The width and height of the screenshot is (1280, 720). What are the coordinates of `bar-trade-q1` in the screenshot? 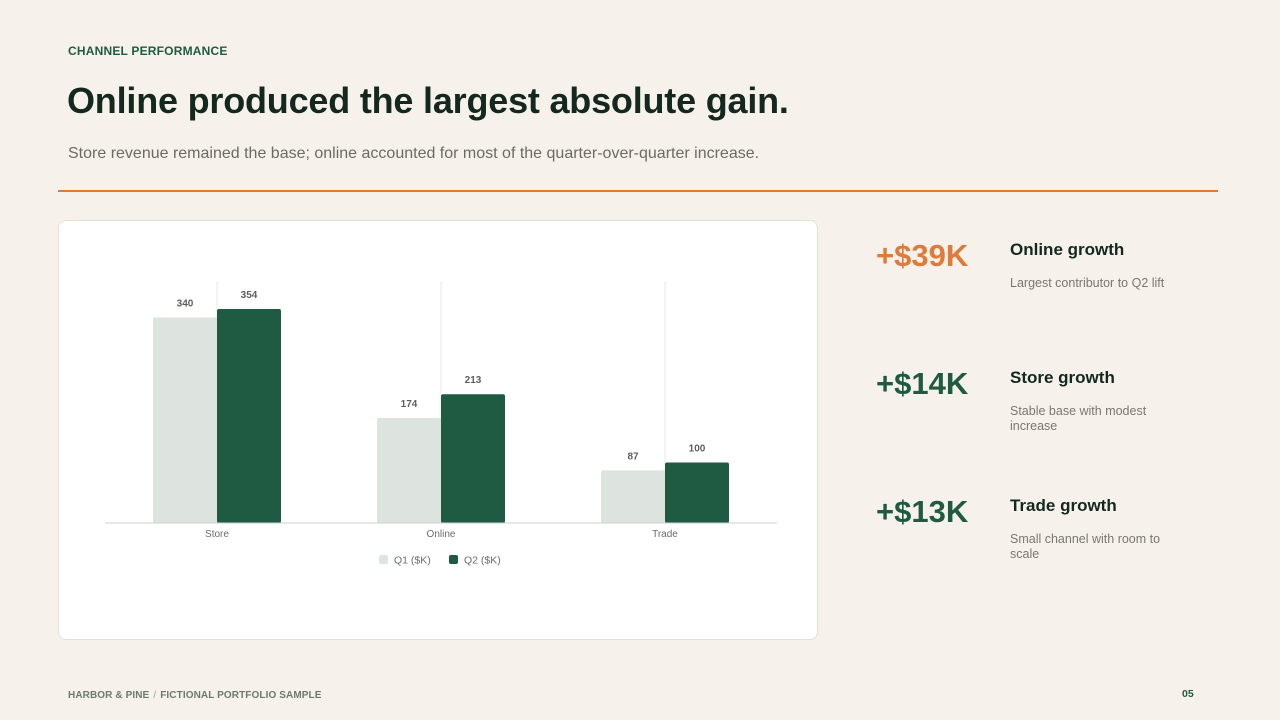 It's located at (633, 496).